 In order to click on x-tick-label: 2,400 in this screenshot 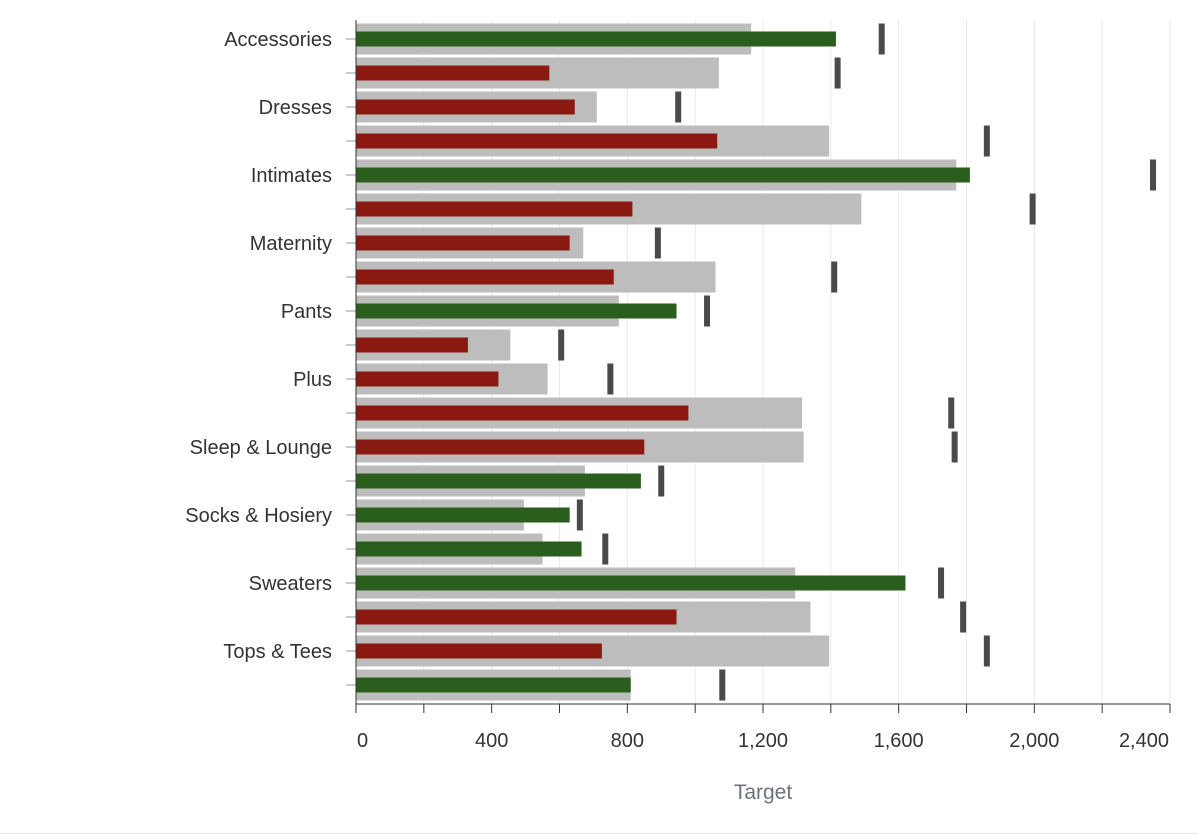, I will do `click(1144, 741)`.